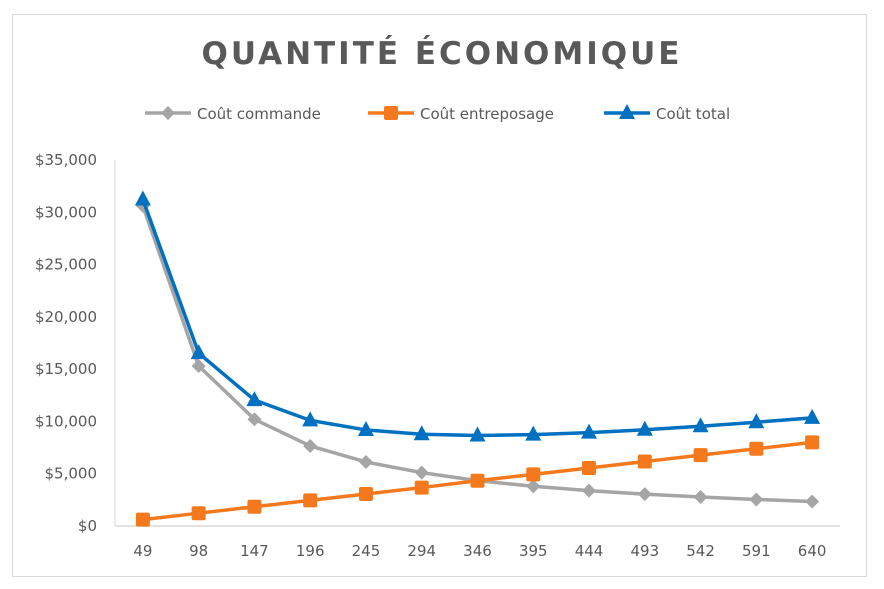 Image resolution: width=884 pixels, height=589 pixels. Describe the element at coordinates (66, 265) in the screenshot. I see `y-tick-label: $25,000` at that location.